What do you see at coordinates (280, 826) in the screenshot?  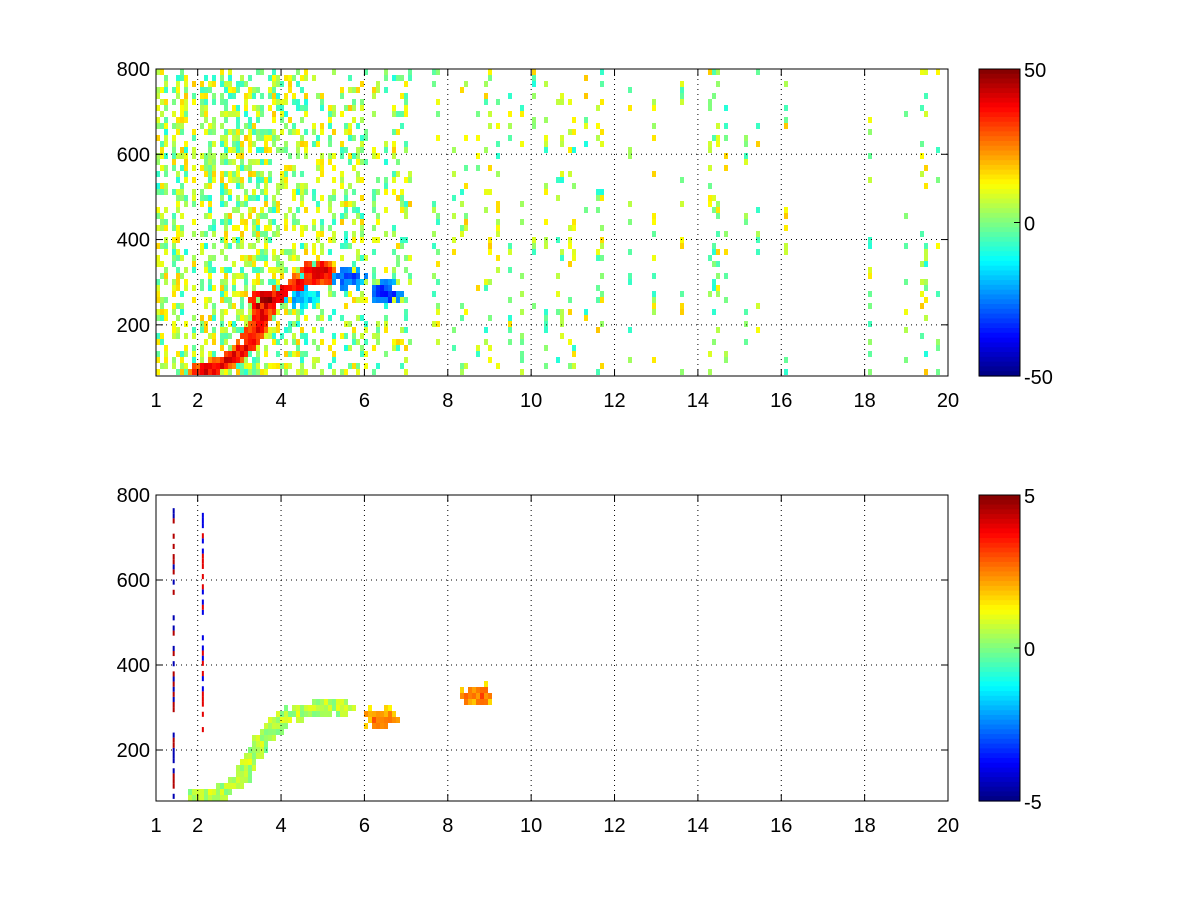 I see `x-tick-label: 4` at bounding box center [280, 826].